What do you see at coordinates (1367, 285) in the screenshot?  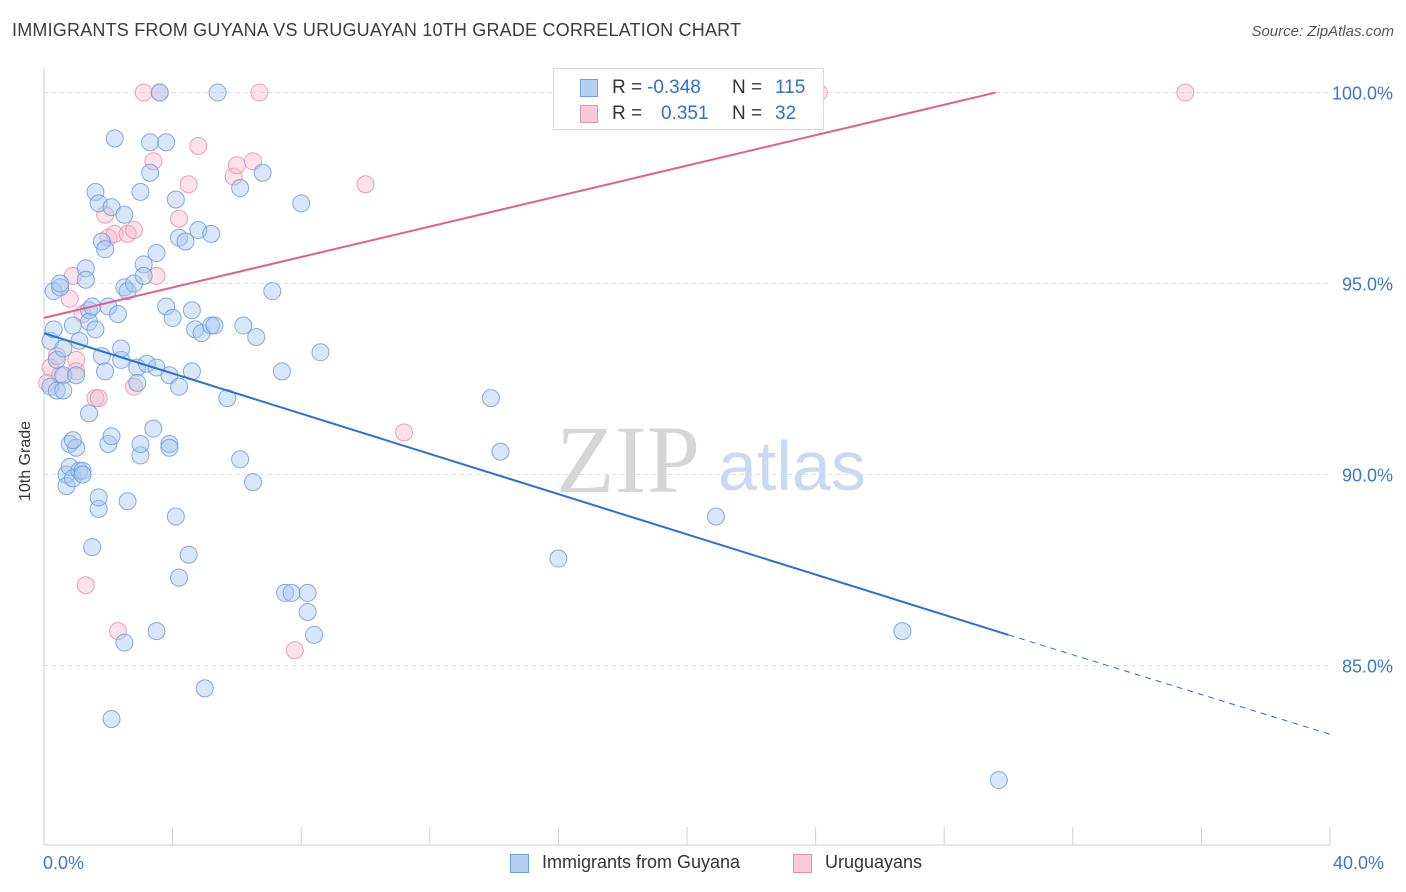 I see `y-tick-label: 95.0%` at bounding box center [1367, 285].